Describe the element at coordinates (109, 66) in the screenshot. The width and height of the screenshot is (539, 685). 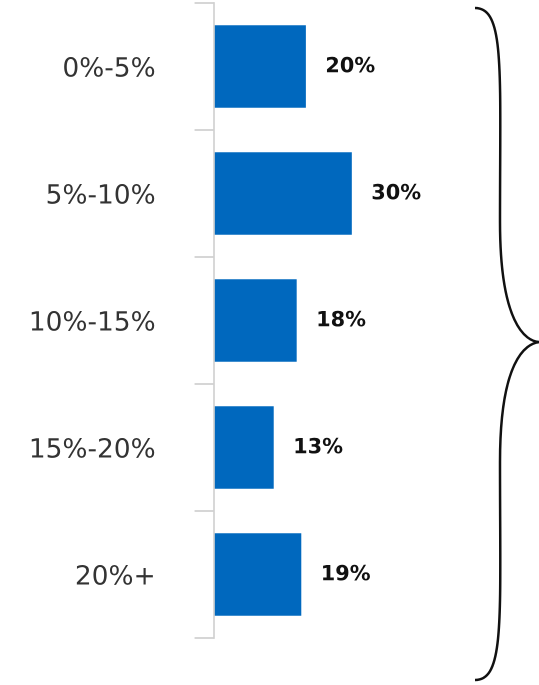
I see `y-tick-label: 0%-5%` at that location.